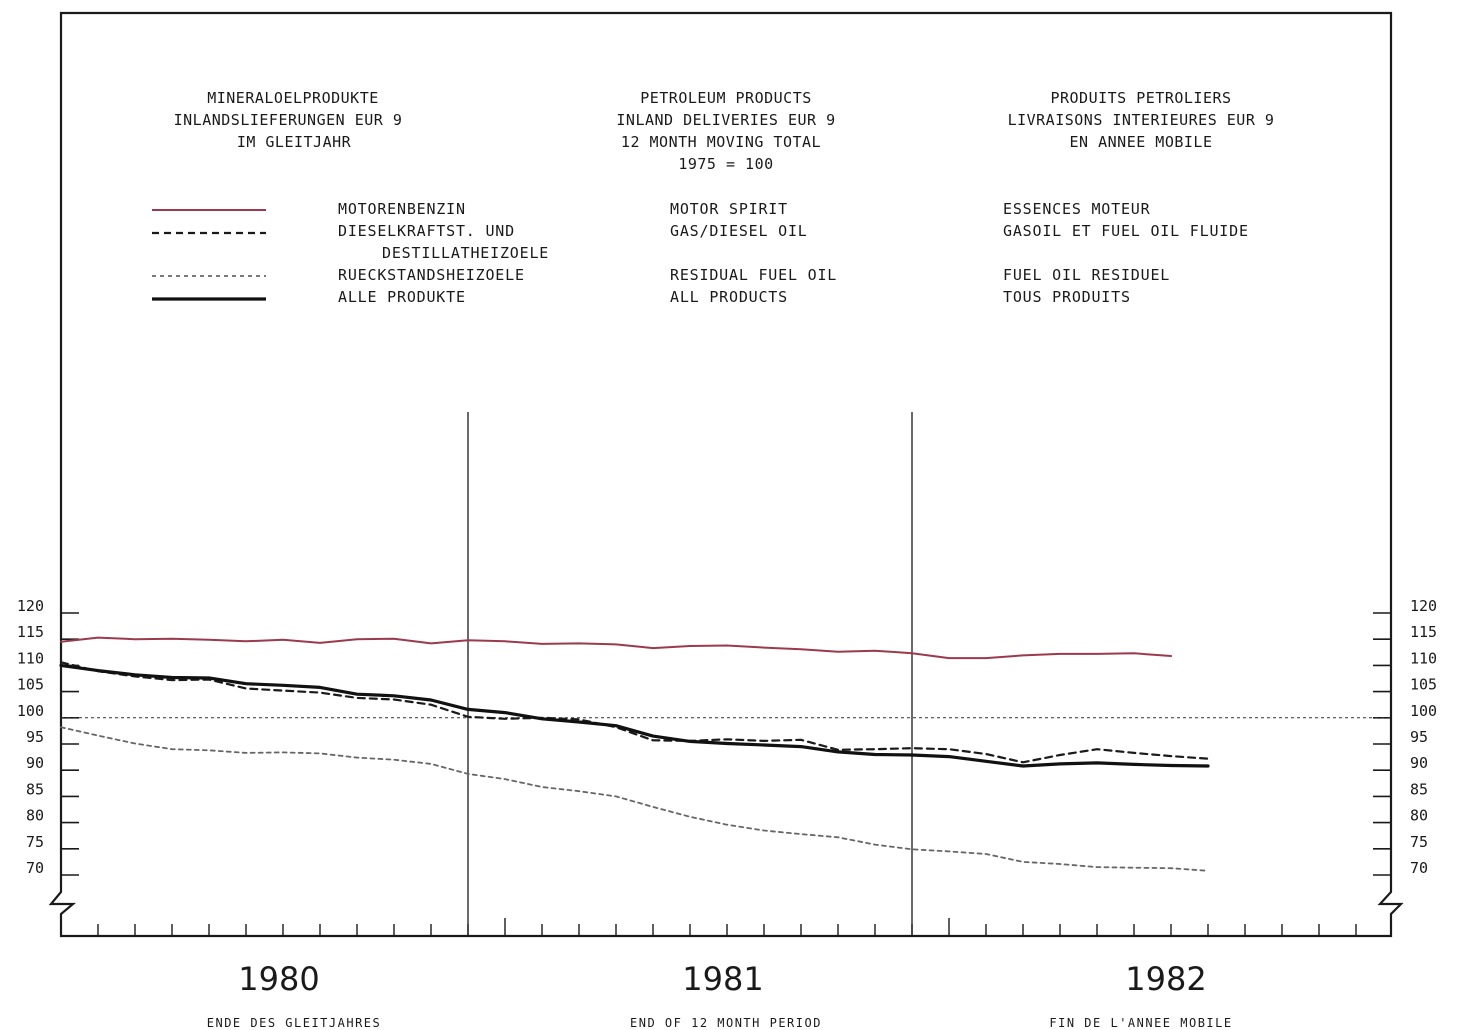  Describe the element at coordinates (465, 253) in the screenshot. I see `legend-de-gas-diesel-2: DESTILLATHEIZOELE` at that location.